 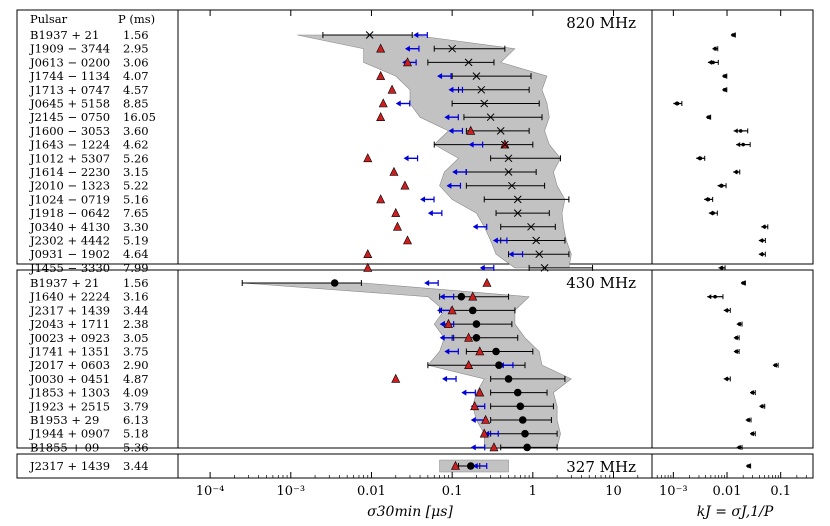 What do you see at coordinates (533, 491) in the screenshot?
I see `x-tick-label: 1` at bounding box center [533, 491].